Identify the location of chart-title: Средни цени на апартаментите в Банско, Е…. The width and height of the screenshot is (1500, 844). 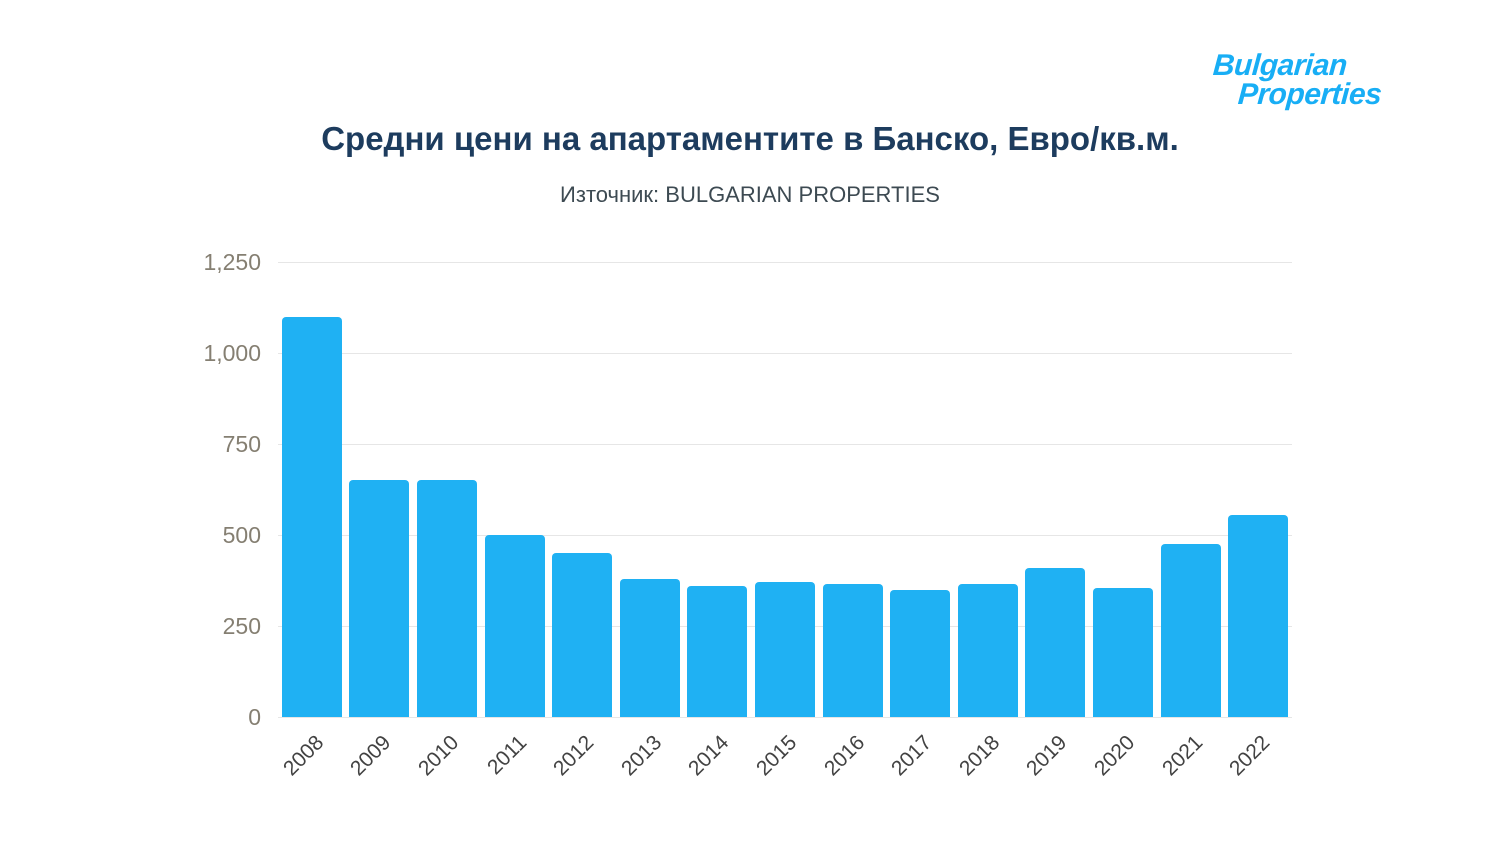
(750, 138).